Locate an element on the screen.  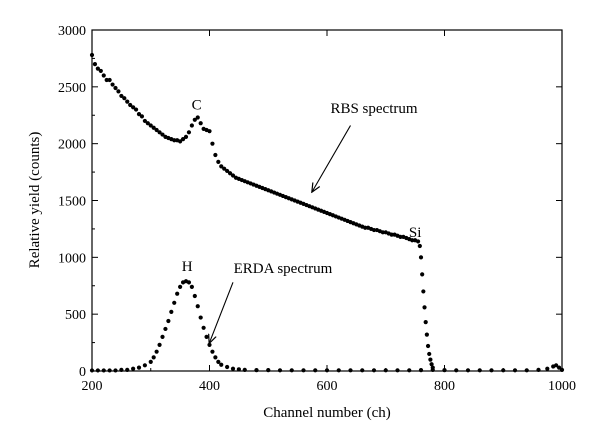
y-tick-label: 1000 is located at coordinates (72, 258).